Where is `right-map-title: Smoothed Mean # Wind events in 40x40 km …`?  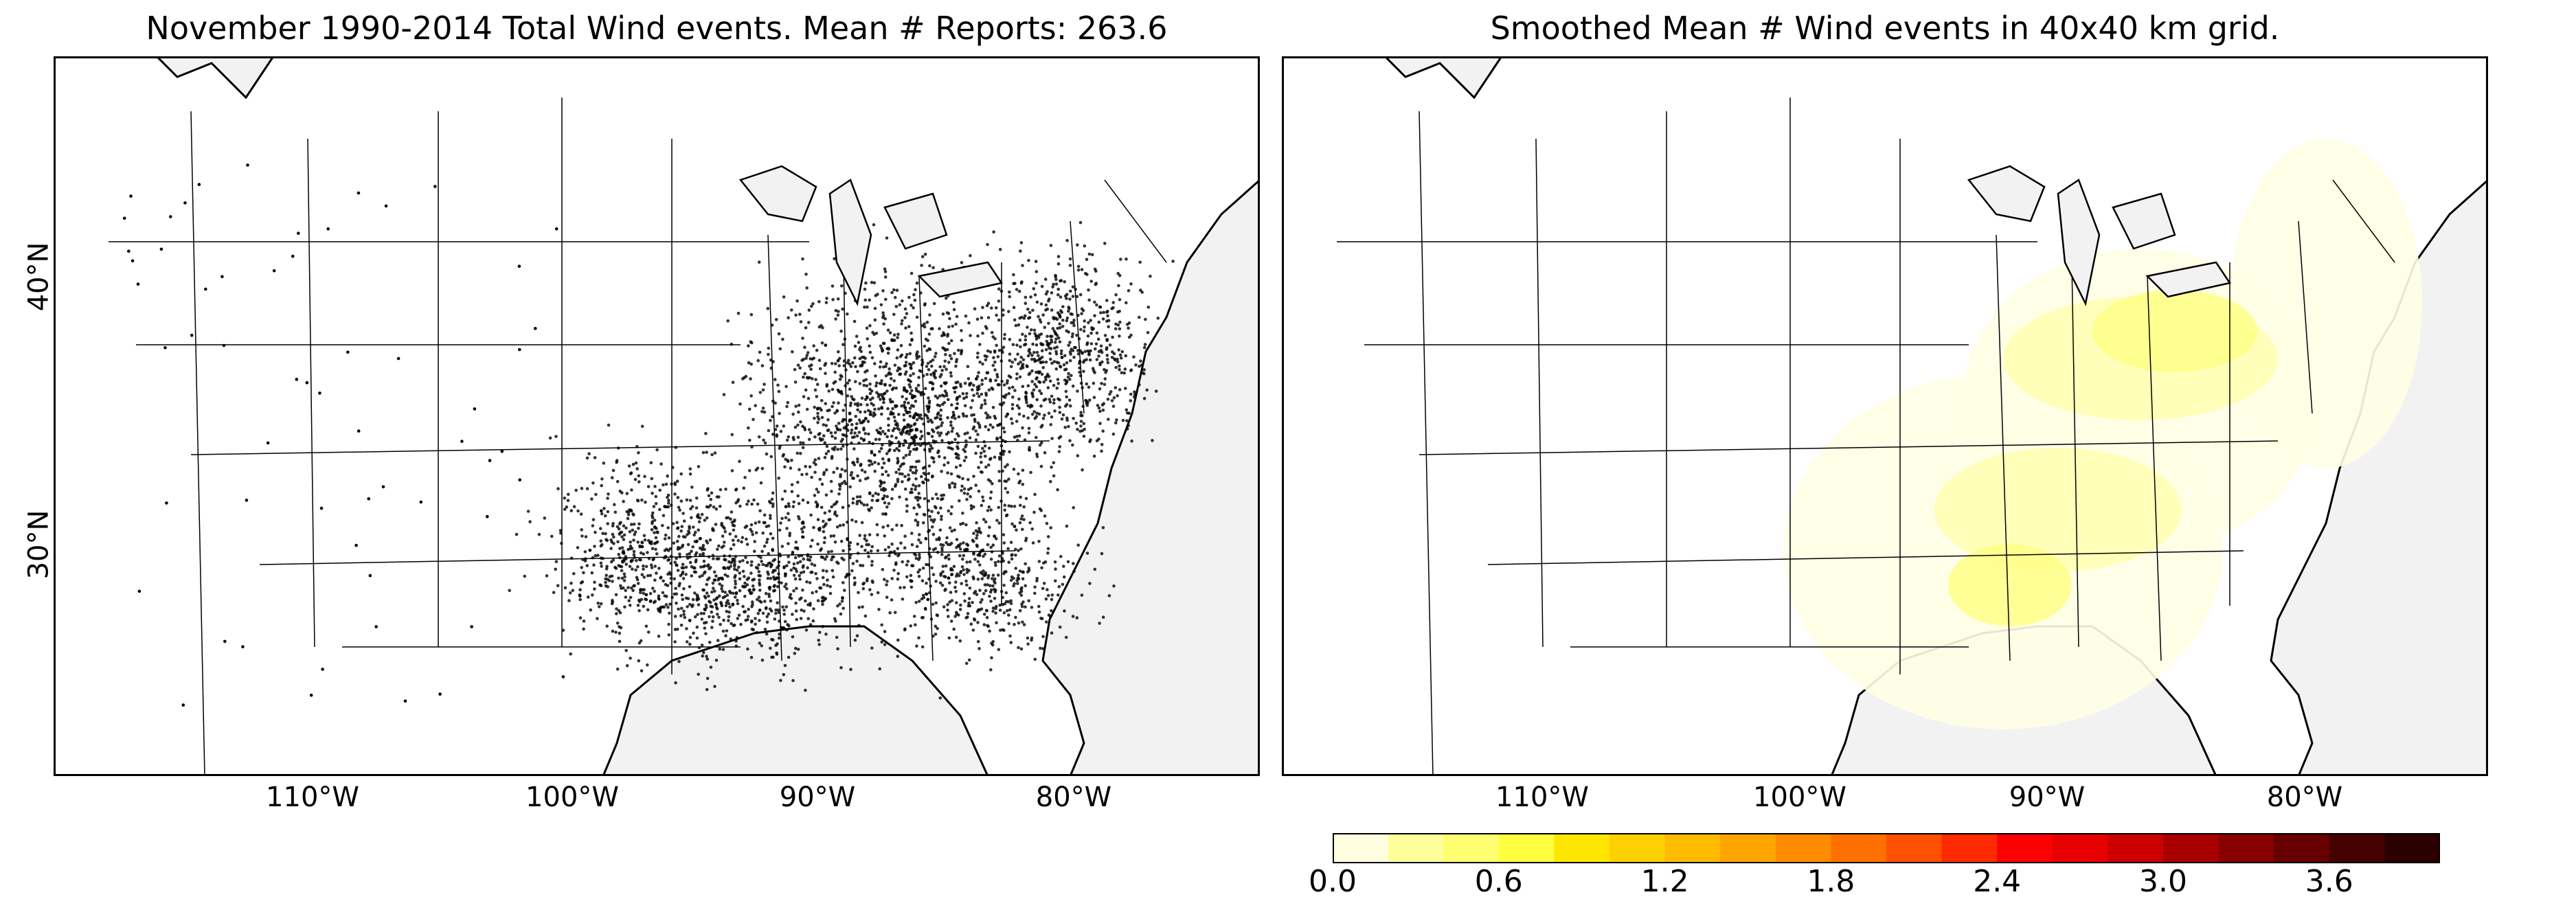
right-map-title: Smoothed Mean # Wind events in 40x40 km … is located at coordinates (1885, 28).